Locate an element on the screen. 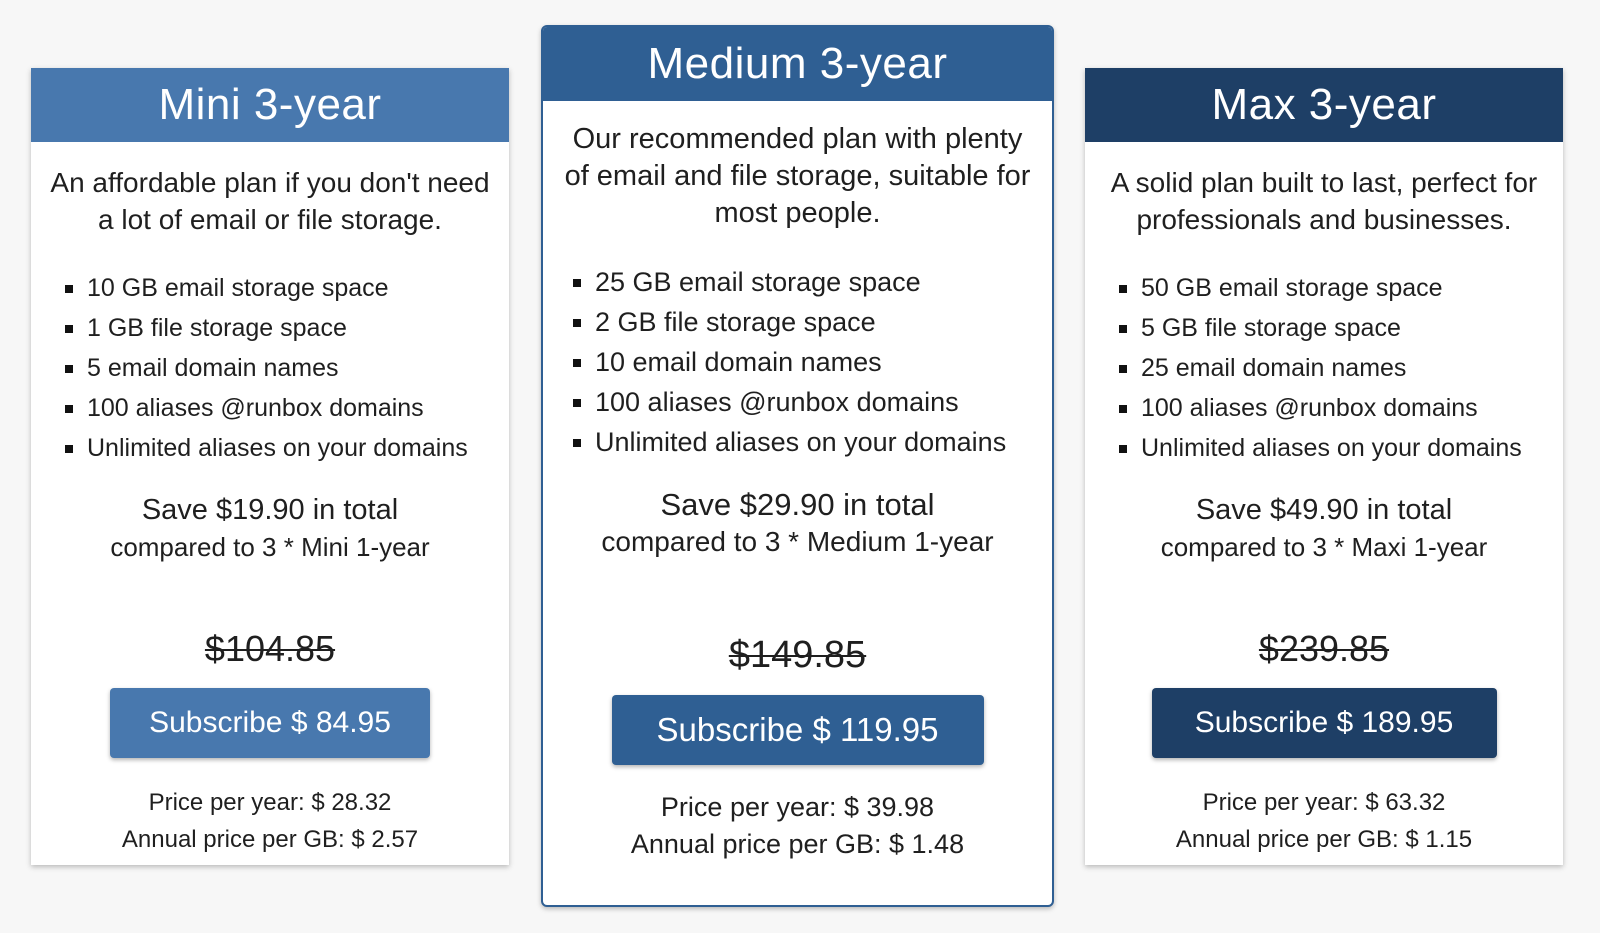 This screenshot has width=1600, height=933. annual-price-per-gb: Annual price per GB: $ 1.48 is located at coordinates (797, 844).